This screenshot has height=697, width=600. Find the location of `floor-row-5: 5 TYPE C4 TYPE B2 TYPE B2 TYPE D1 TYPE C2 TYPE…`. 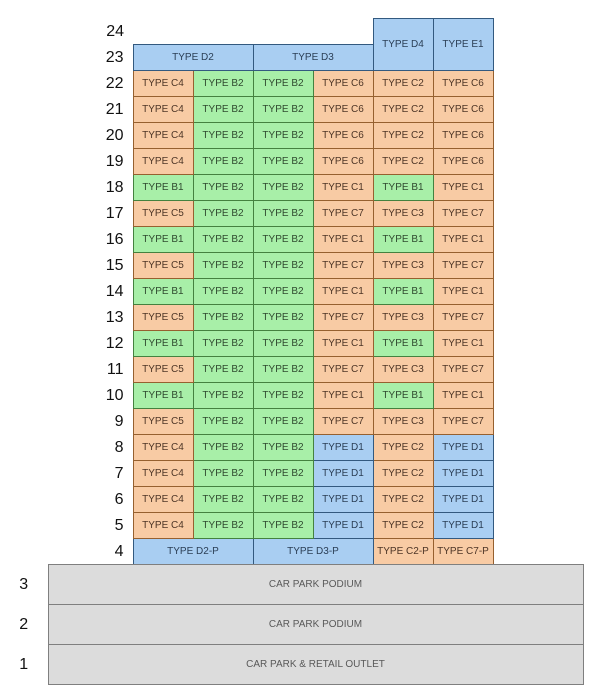

floor-row-5: 5 TYPE C4 TYPE B2 TYPE B2 TYPE D1 TYPE C2 TYPE… is located at coordinates (291, 525).